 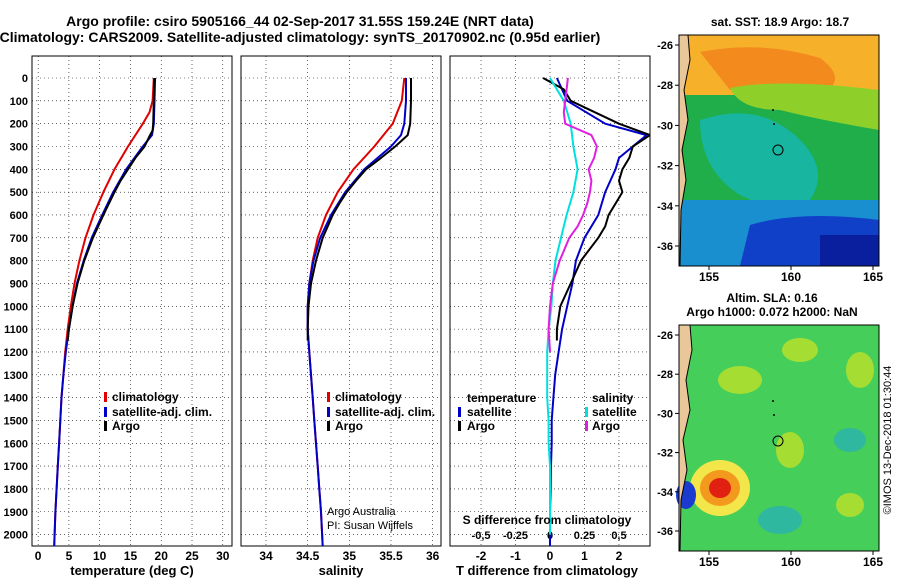 I want to click on series-line-s-satellite, so click(x=562, y=306).